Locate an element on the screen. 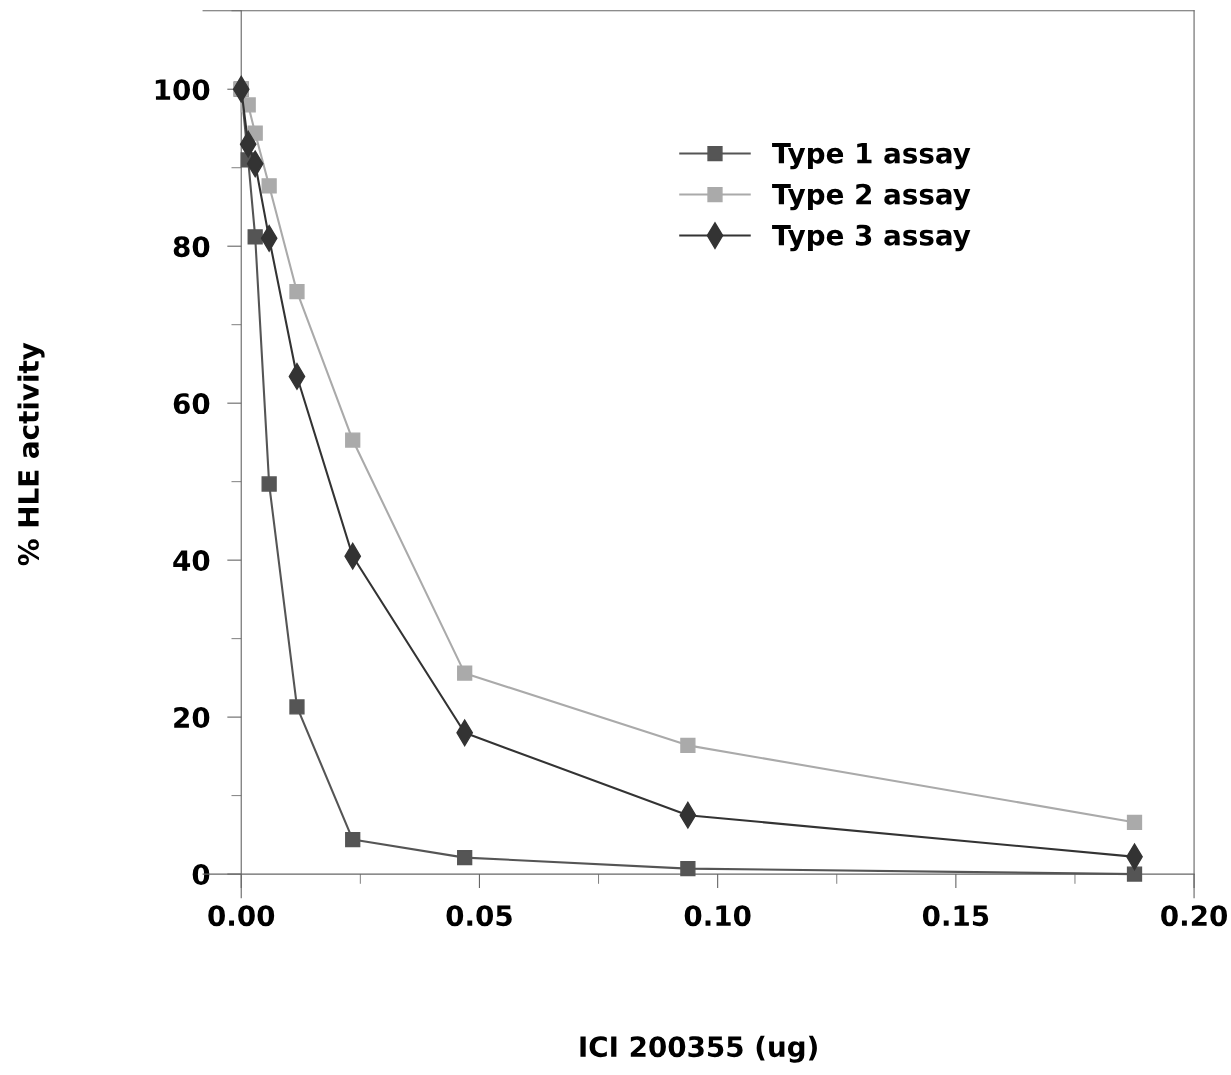  y-tick-label: 0 is located at coordinates (201, 875).